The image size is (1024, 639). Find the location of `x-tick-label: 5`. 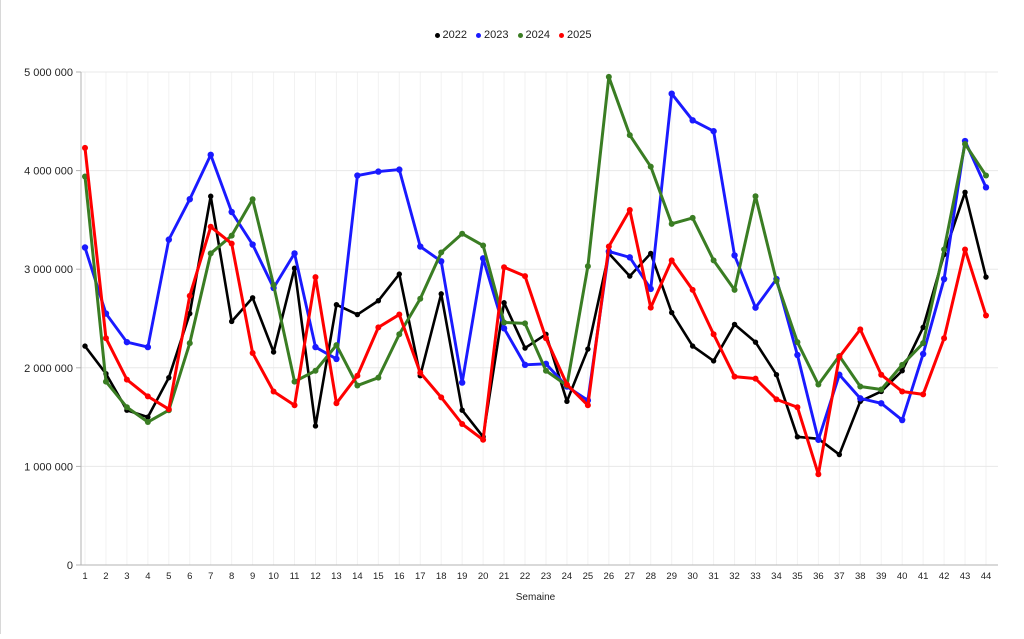

x-tick-label: 5 is located at coordinates (168, 576).